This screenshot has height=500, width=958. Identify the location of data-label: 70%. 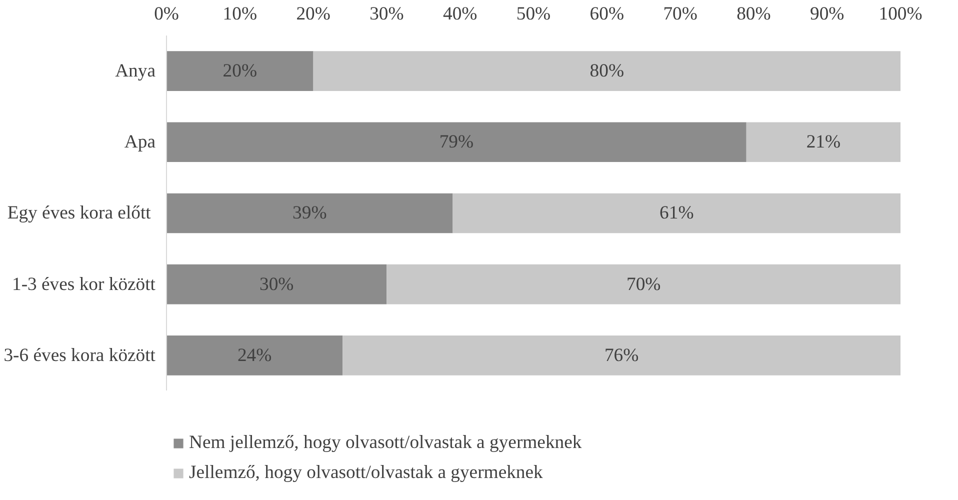
(643, 284).